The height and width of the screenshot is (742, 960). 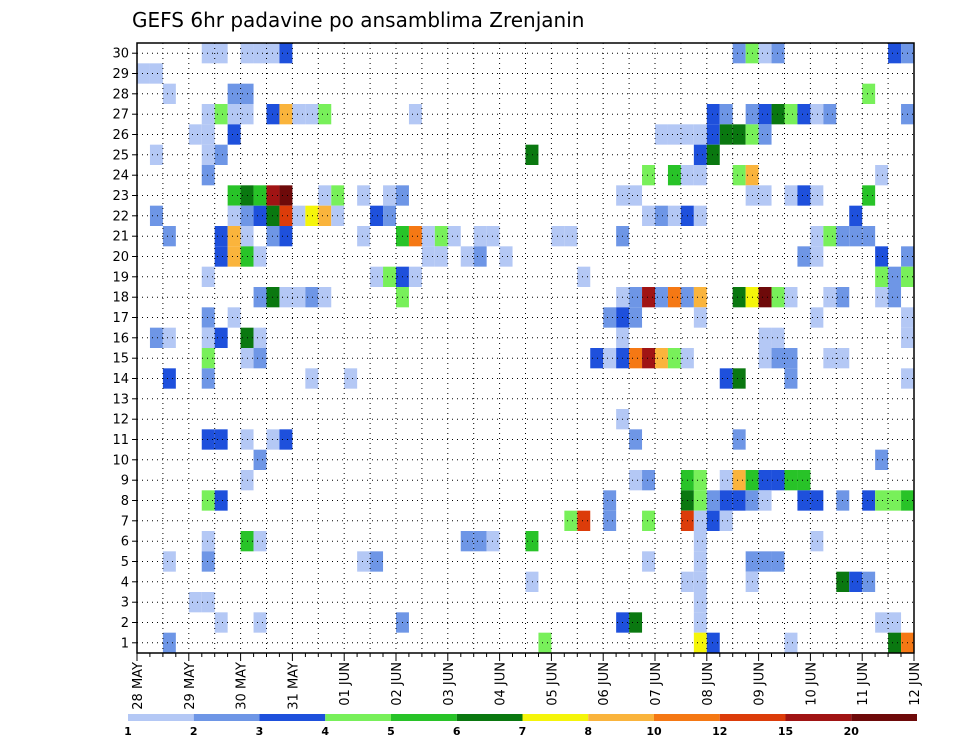 I want to click on y-tick-label: 10, so click(x=120, y=460).